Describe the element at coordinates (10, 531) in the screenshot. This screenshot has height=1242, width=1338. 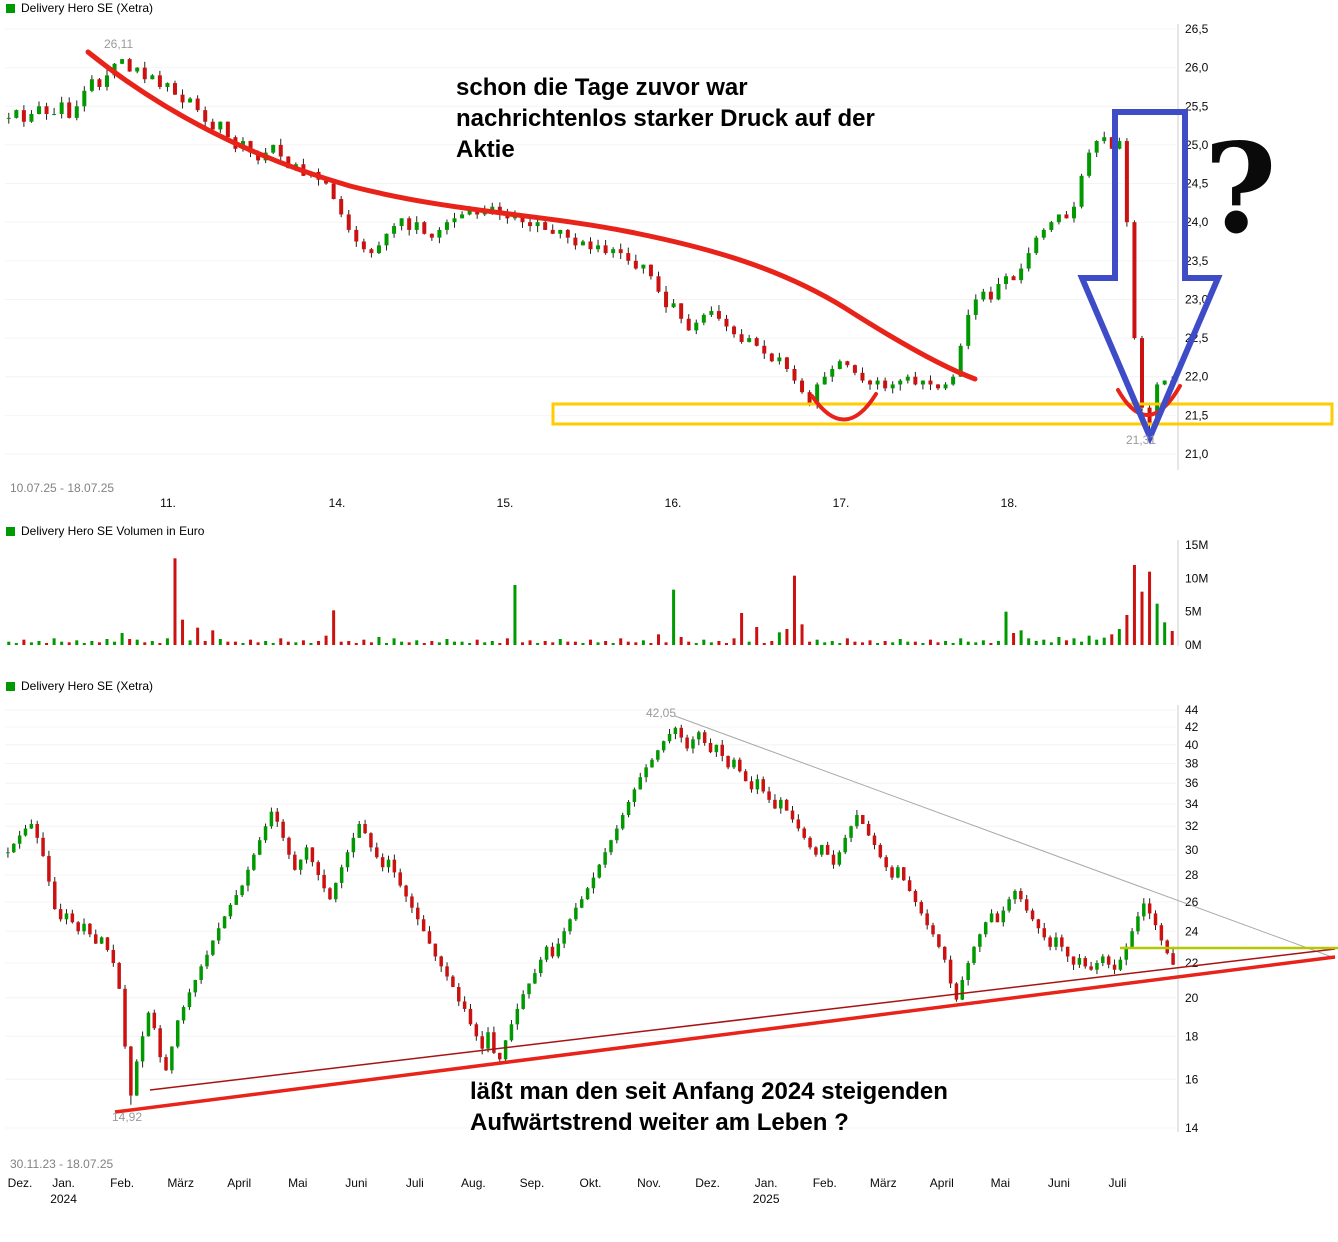
I see `legend-square-icon` at that location.